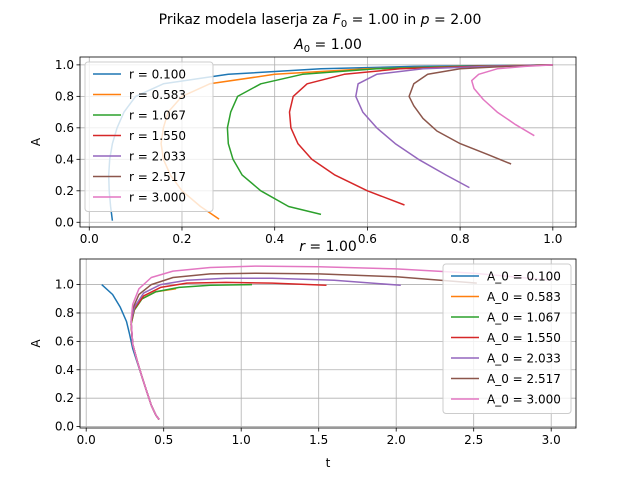  I want to click on axes-title: r = 1.00, so click(328, 247).